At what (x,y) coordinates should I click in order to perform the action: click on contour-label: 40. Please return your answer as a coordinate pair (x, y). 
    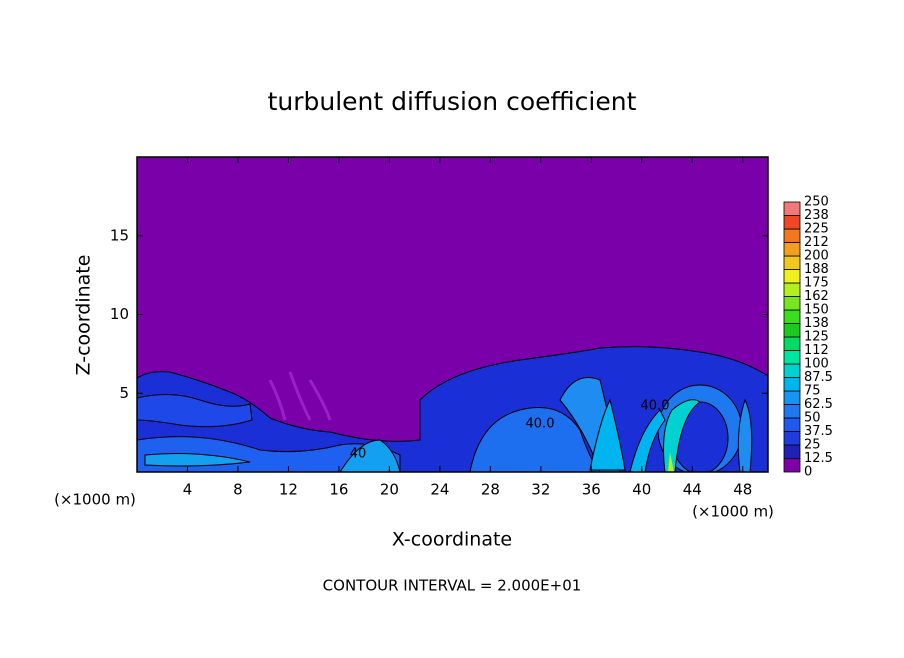
    Looking at the image, I should click on (358, 454).